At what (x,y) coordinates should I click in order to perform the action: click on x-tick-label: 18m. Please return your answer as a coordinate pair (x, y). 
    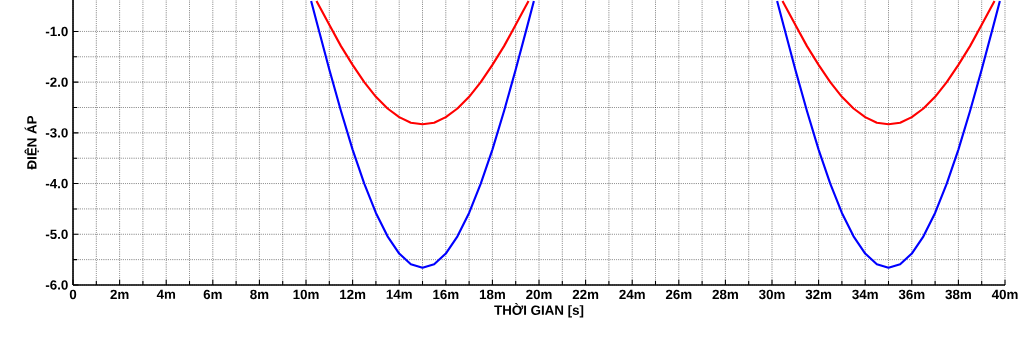
    Looking at the image, I should click on (492, 294).